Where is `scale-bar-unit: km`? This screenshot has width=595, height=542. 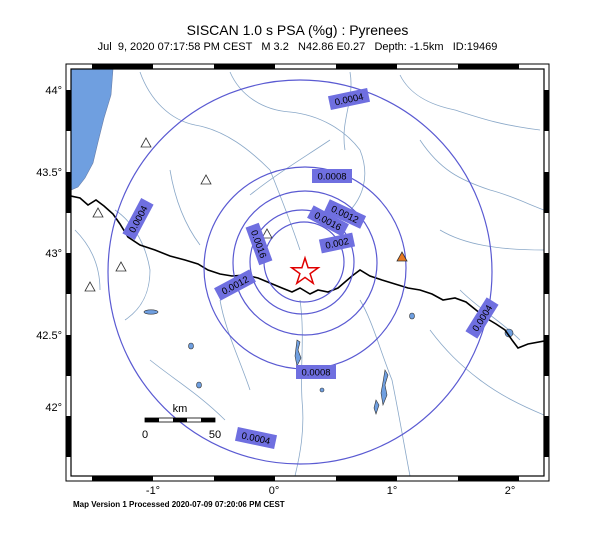 scale-bar-unit: km is located at coordinates (180, 409).